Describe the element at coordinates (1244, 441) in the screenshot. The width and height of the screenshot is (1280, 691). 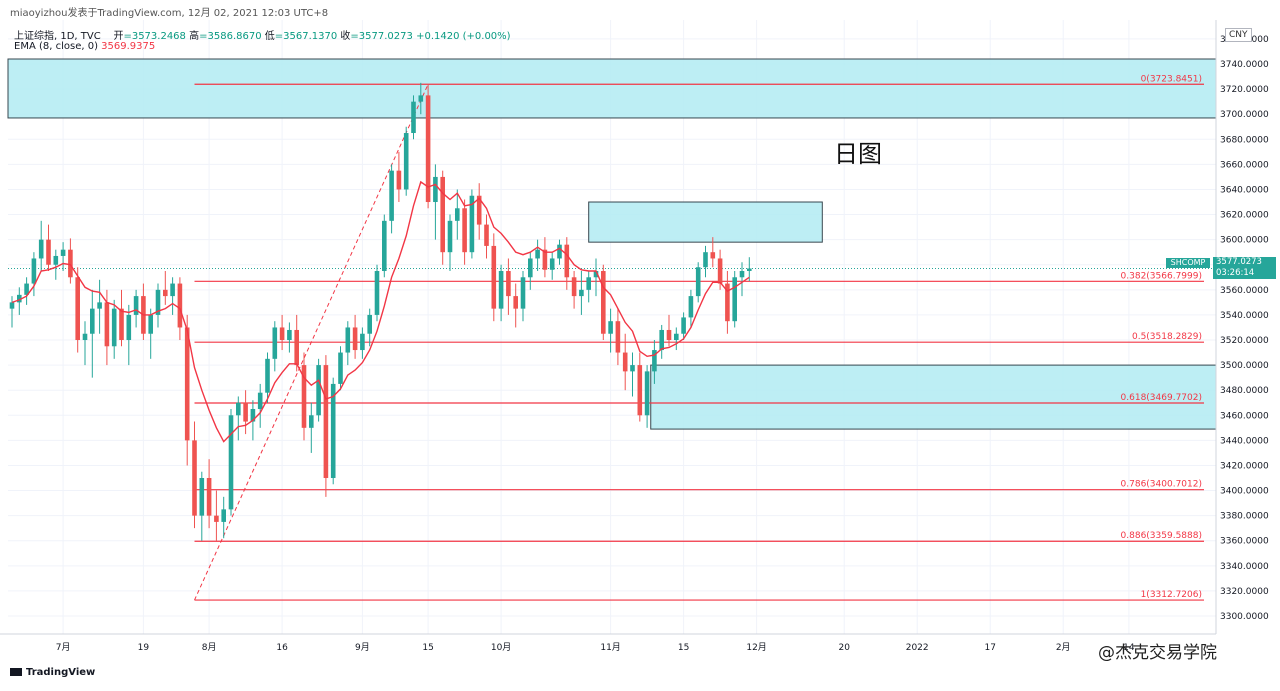
I see `price-tick-label: 3440.0000` at that location.